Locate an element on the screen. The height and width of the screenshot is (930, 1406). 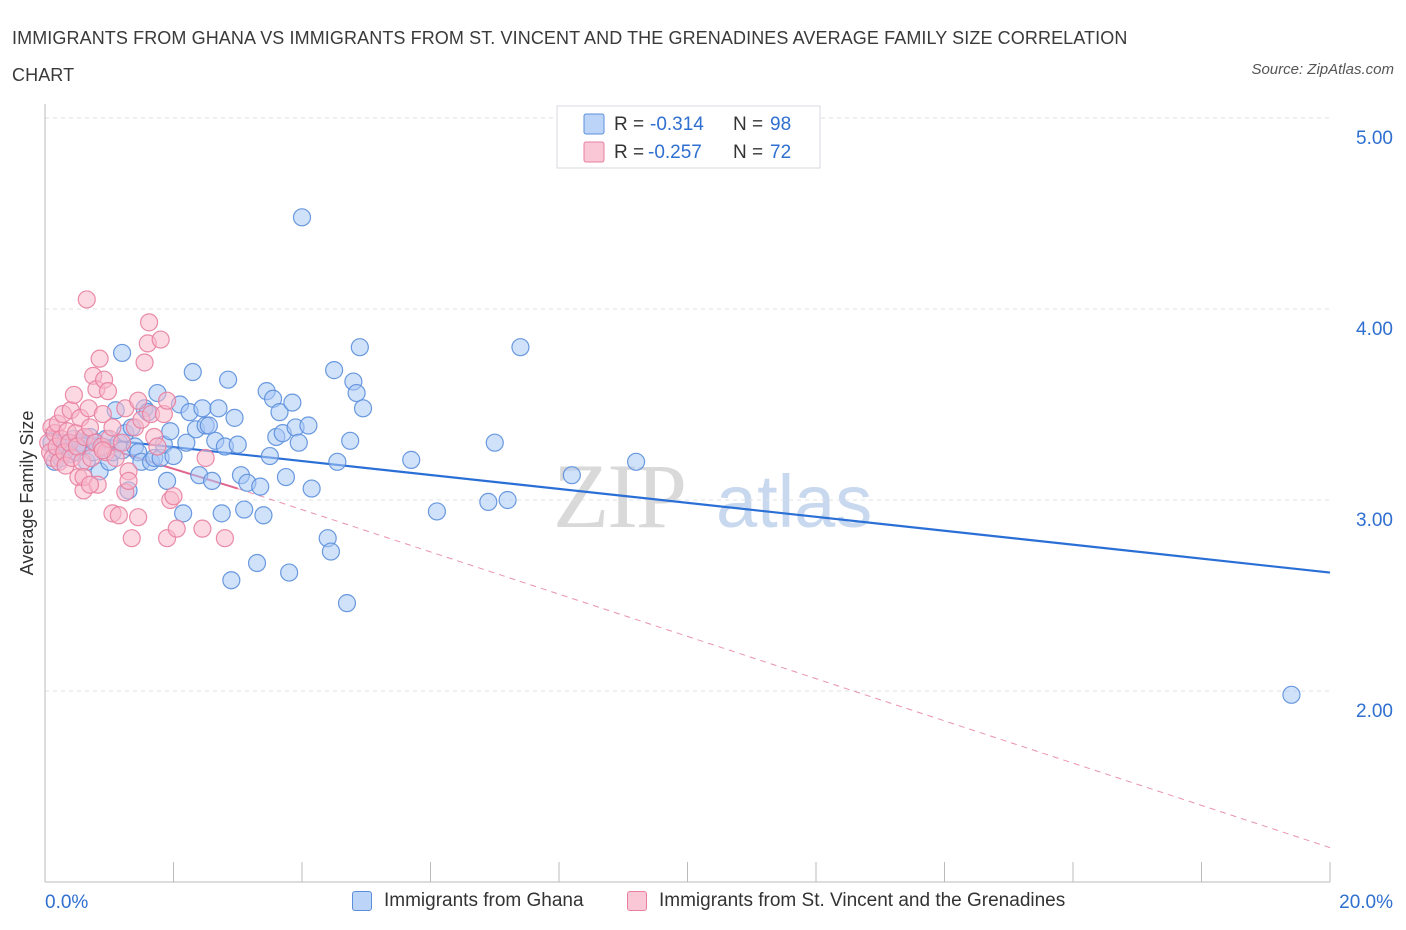
legend-r-value-2: -0.257 is located at coordinates (675, 152).